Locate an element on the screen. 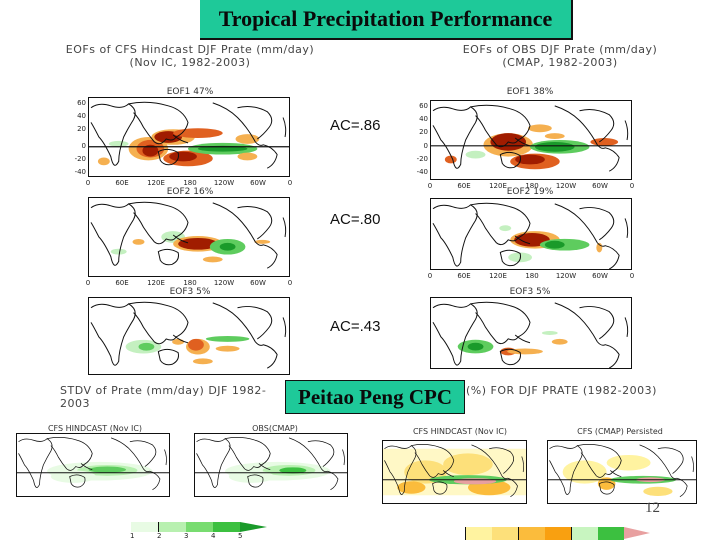 The width and height of the screenshot is (720, 540). right-eof1-title: EOF1 38% is located at coordinates (530, 92).